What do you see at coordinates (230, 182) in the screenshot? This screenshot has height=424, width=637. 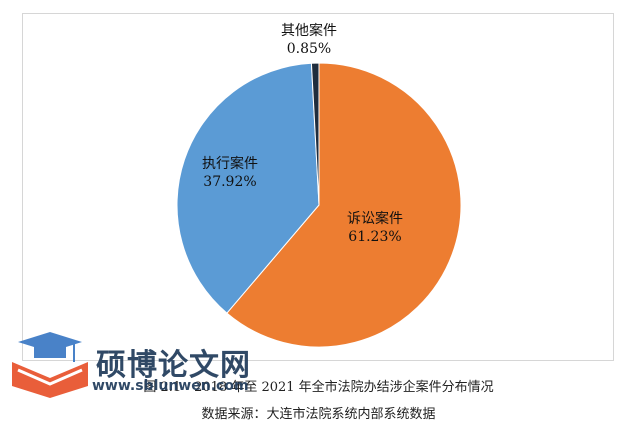 I see `label-execution-value: 37.92%` at bounding box center [230, 182].